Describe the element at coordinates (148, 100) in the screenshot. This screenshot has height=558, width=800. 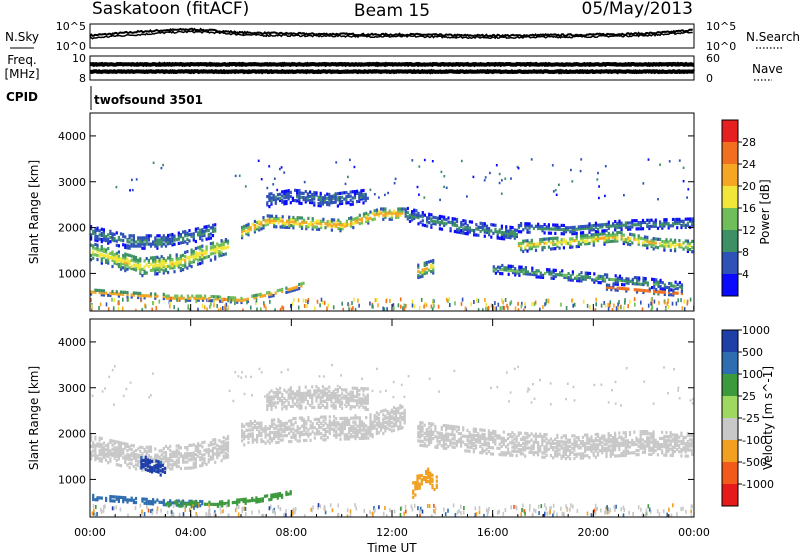
I see `cpid-program: twofsound 3501` at that location.